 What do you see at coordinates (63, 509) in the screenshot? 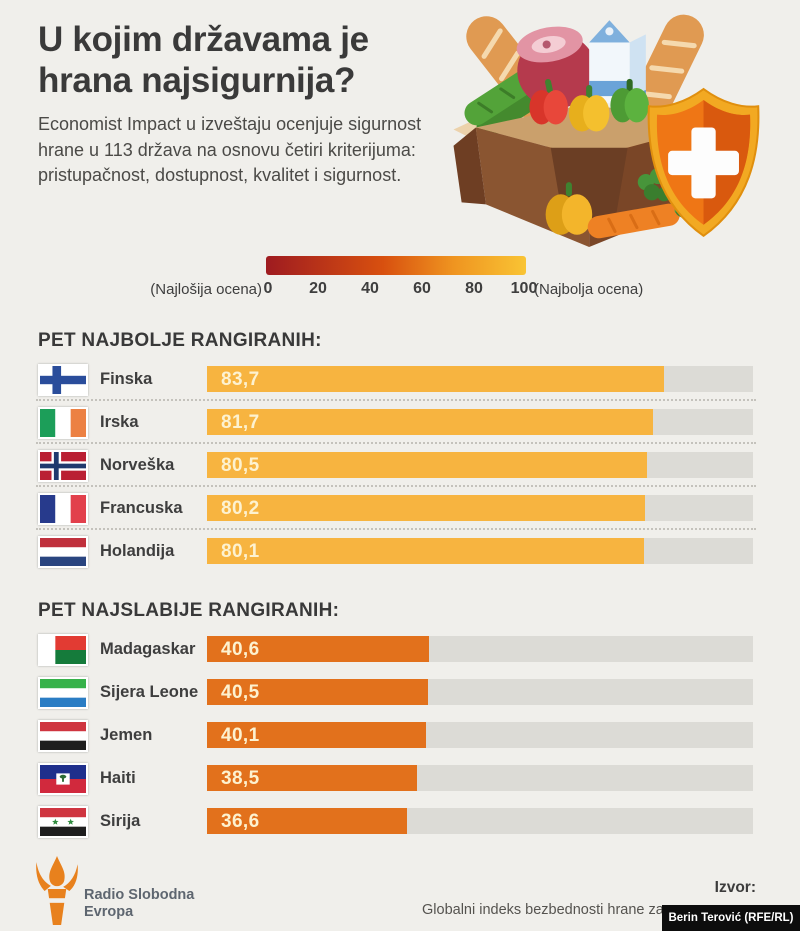
I see `flag-icon-france` at bounding box center [63, 509].